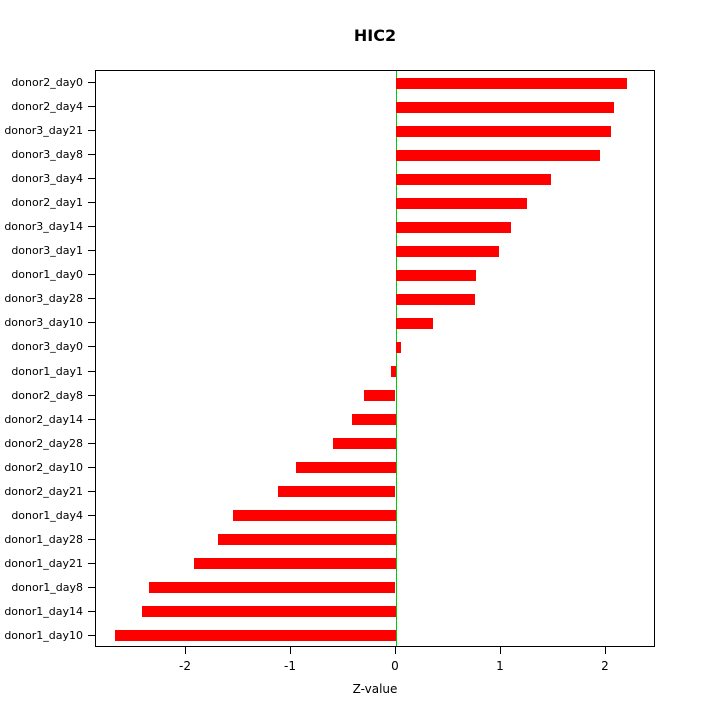  Describe the element at coordinates (185, 666) in the screenshot. I see `x-axis-tick-label: -2` at that location.